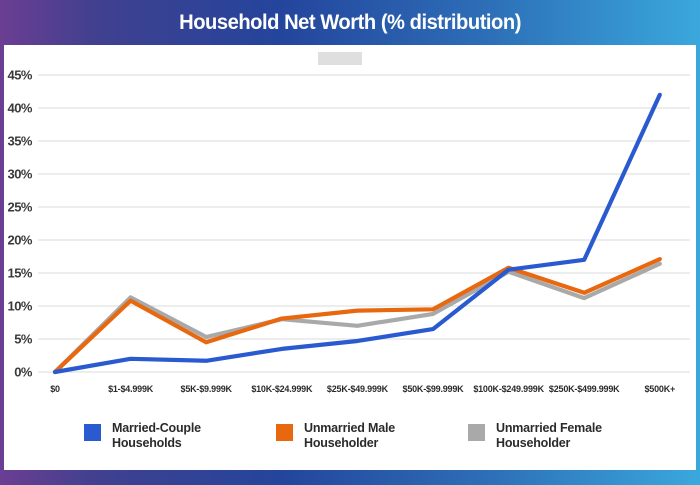 The width and height of the screenshot is (700, 485). Describe the element at coordinates (147, 442) in the screenshot. I see `legend-label-line2: Households` at that location.